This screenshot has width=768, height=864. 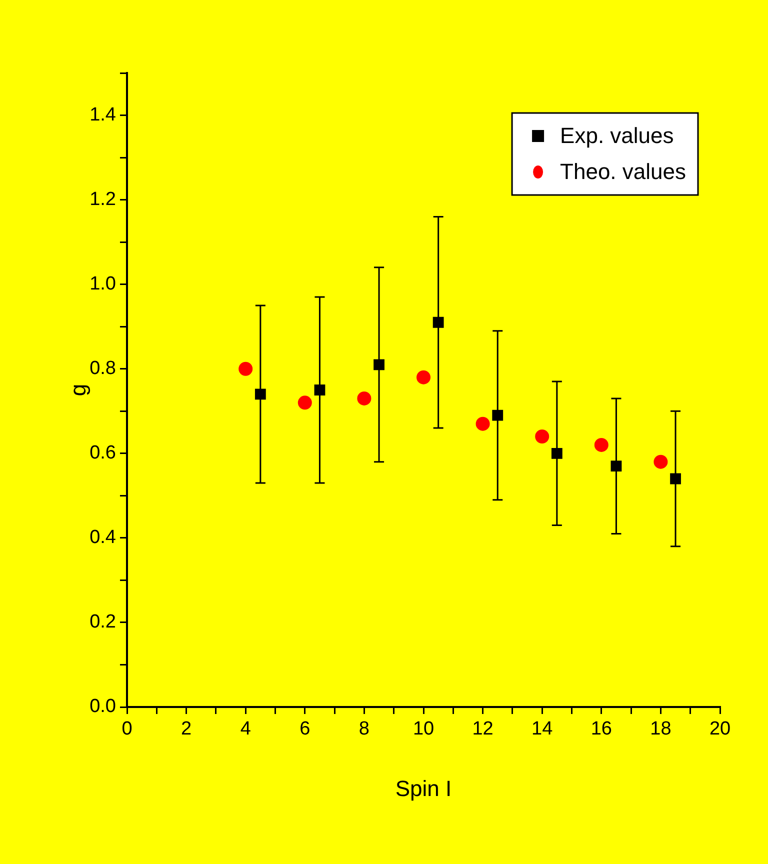 I want to click on x-tick-label: 16, so click(x=601, y=729).